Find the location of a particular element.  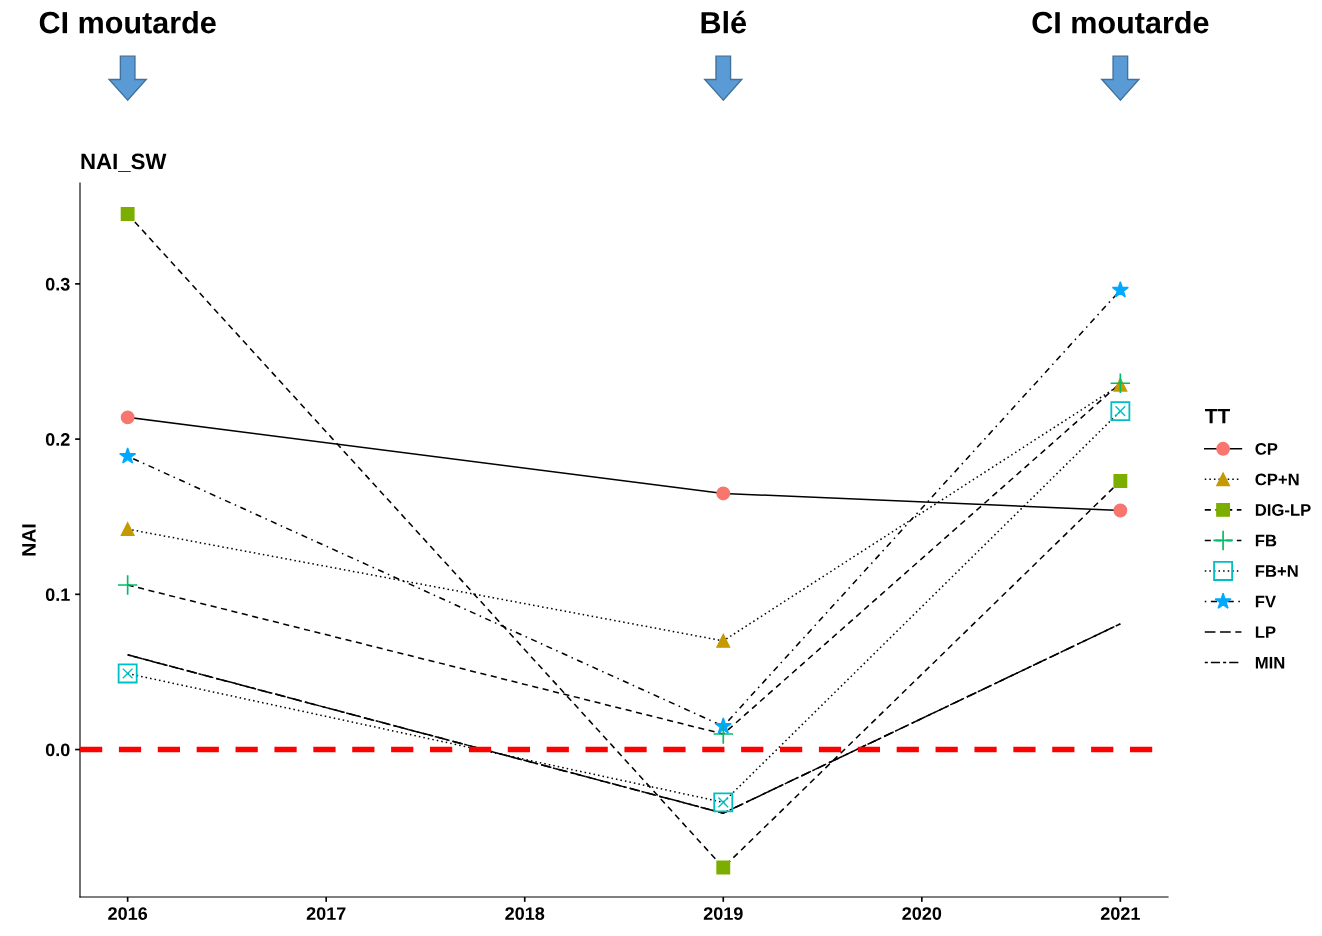

x-tick-label: 2019 is located at coordinates (723, 913).